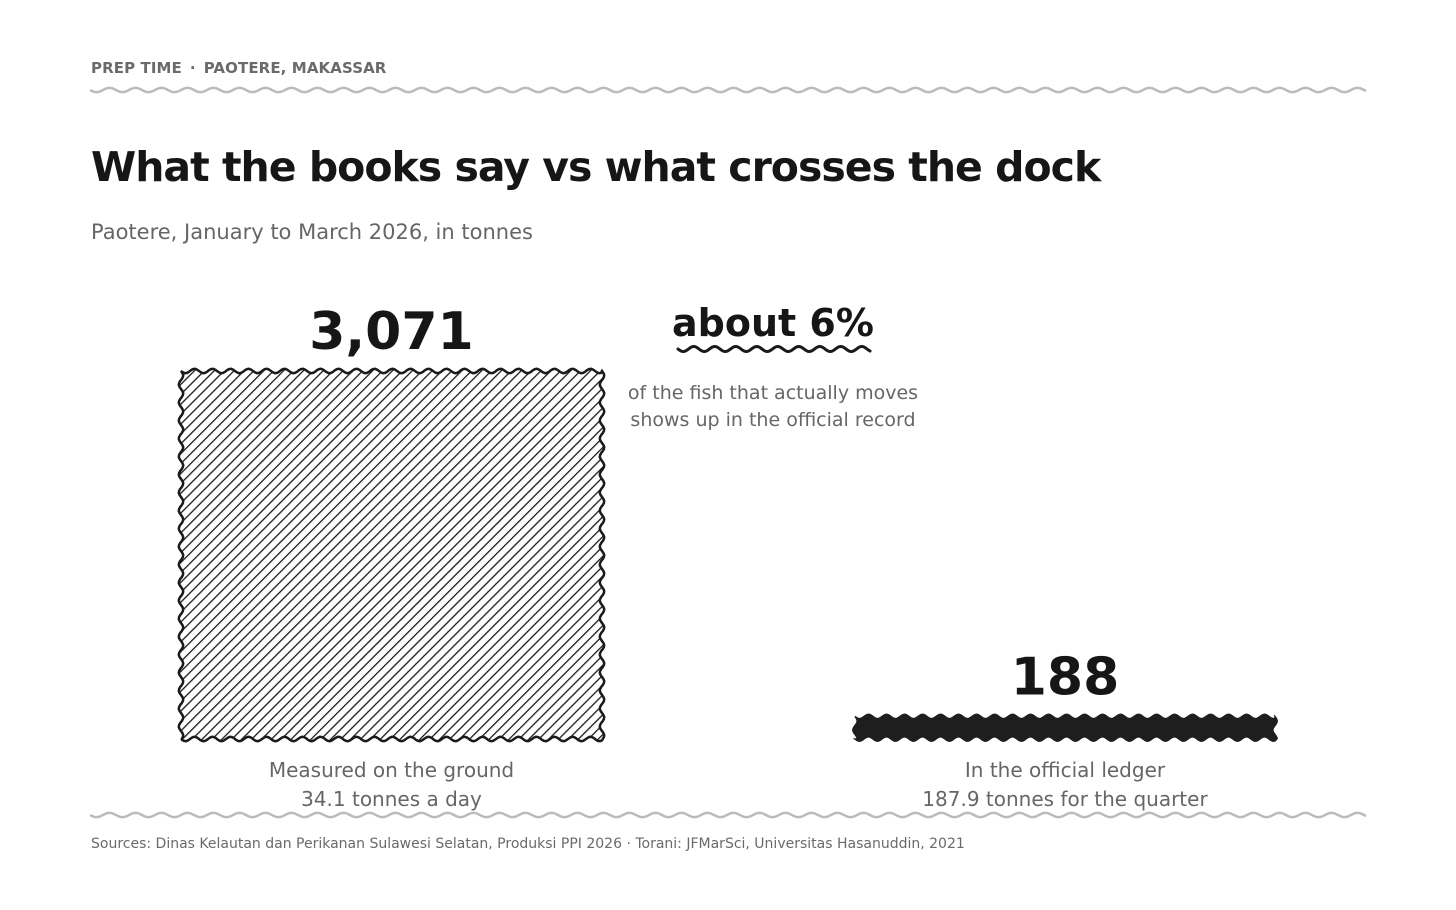 This screenshot has height=910, width=1456. What do you see at coordinates (773, 393) in the screenshot?
I see `callout-line-1: of the fish that actually moves` at bounding box center [773, 393].